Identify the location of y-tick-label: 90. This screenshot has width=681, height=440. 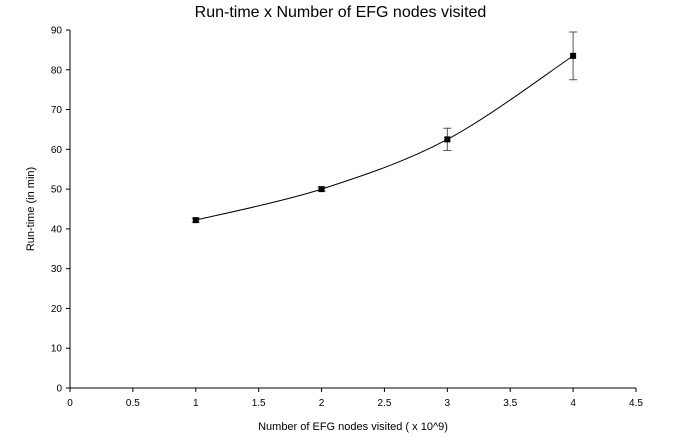
(57, 31).